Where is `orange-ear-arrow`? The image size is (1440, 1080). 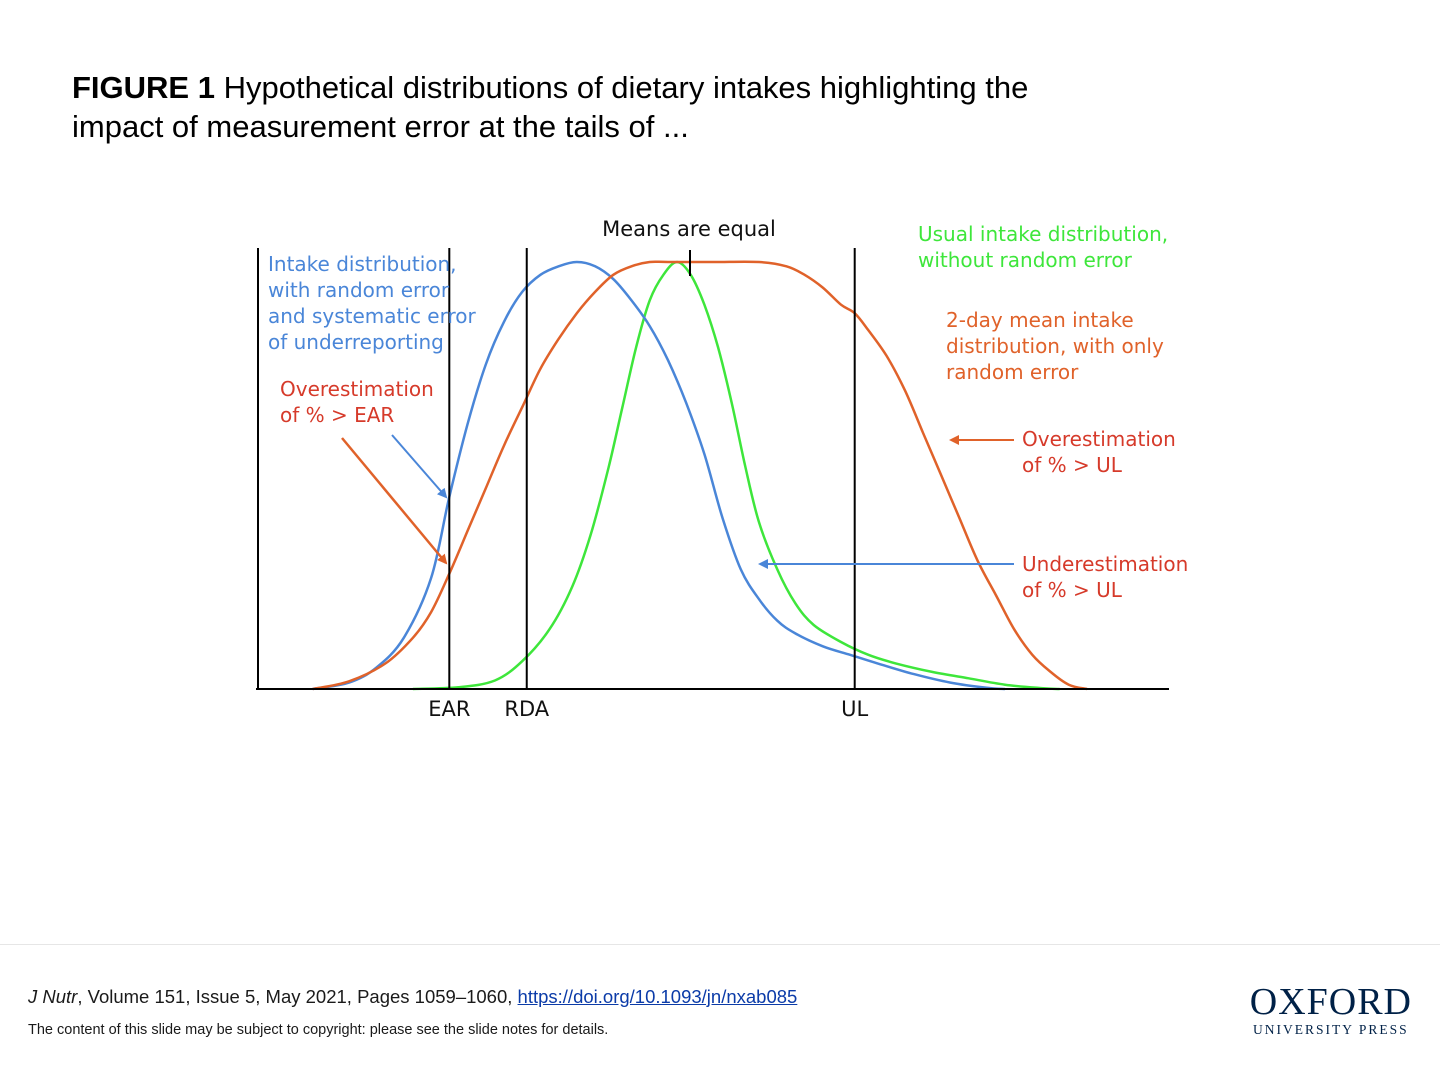
orange-ear-arrow is located at coordinates (394, 501).